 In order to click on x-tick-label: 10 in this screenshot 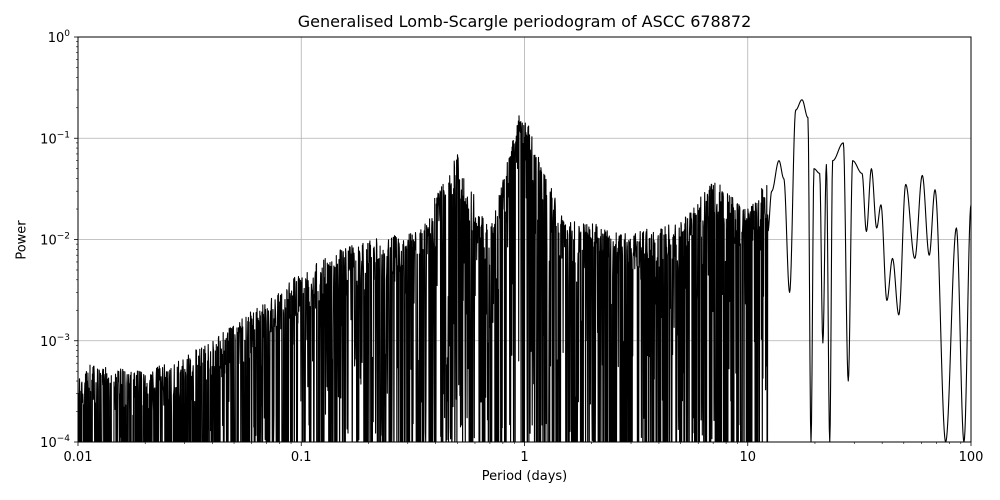, I will do `click(747, 457)`.